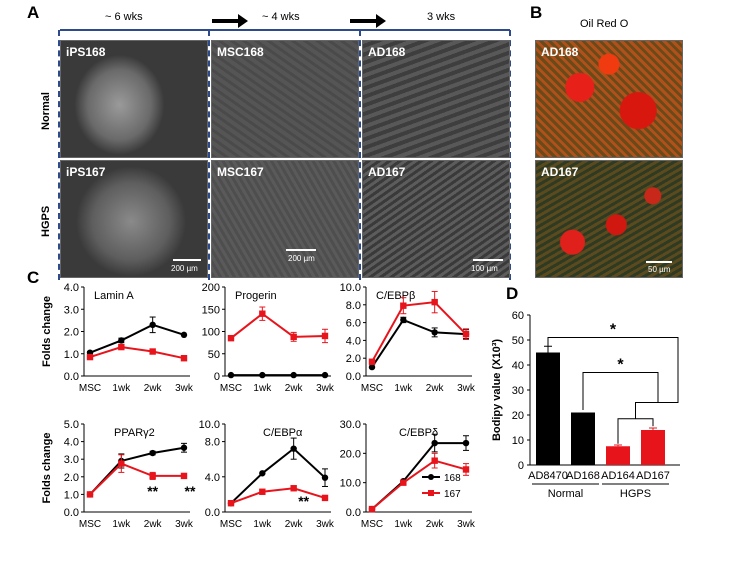  What do you see at coordinates (484, 268) in the screenshot?
I see `scale-bar-label: 100 µm` at bounding box center [484, 268].